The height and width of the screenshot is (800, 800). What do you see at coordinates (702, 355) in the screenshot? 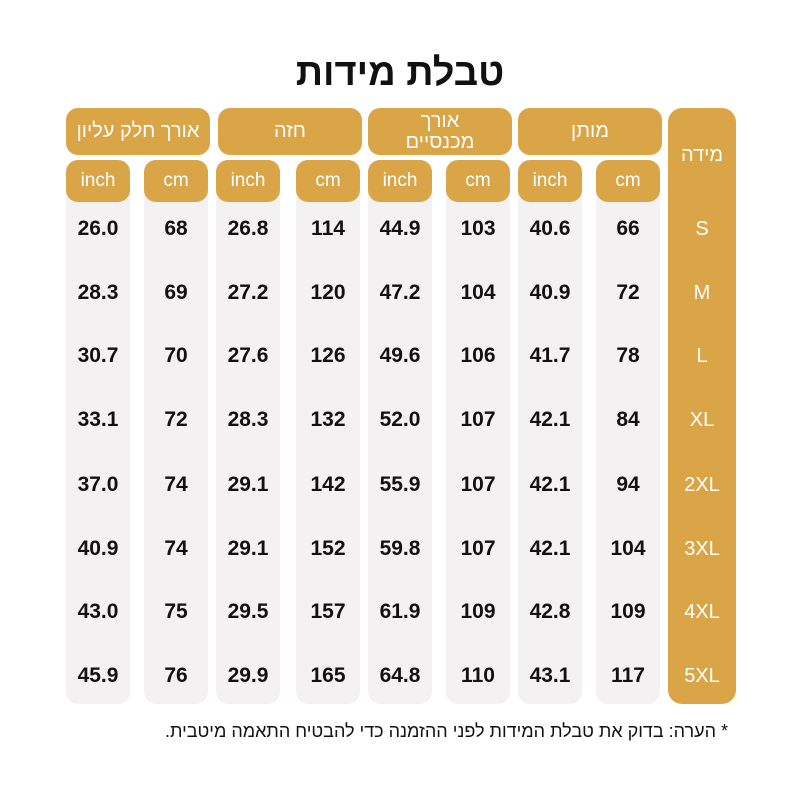
I see `size-label: L` at bounding box center [702, 355].